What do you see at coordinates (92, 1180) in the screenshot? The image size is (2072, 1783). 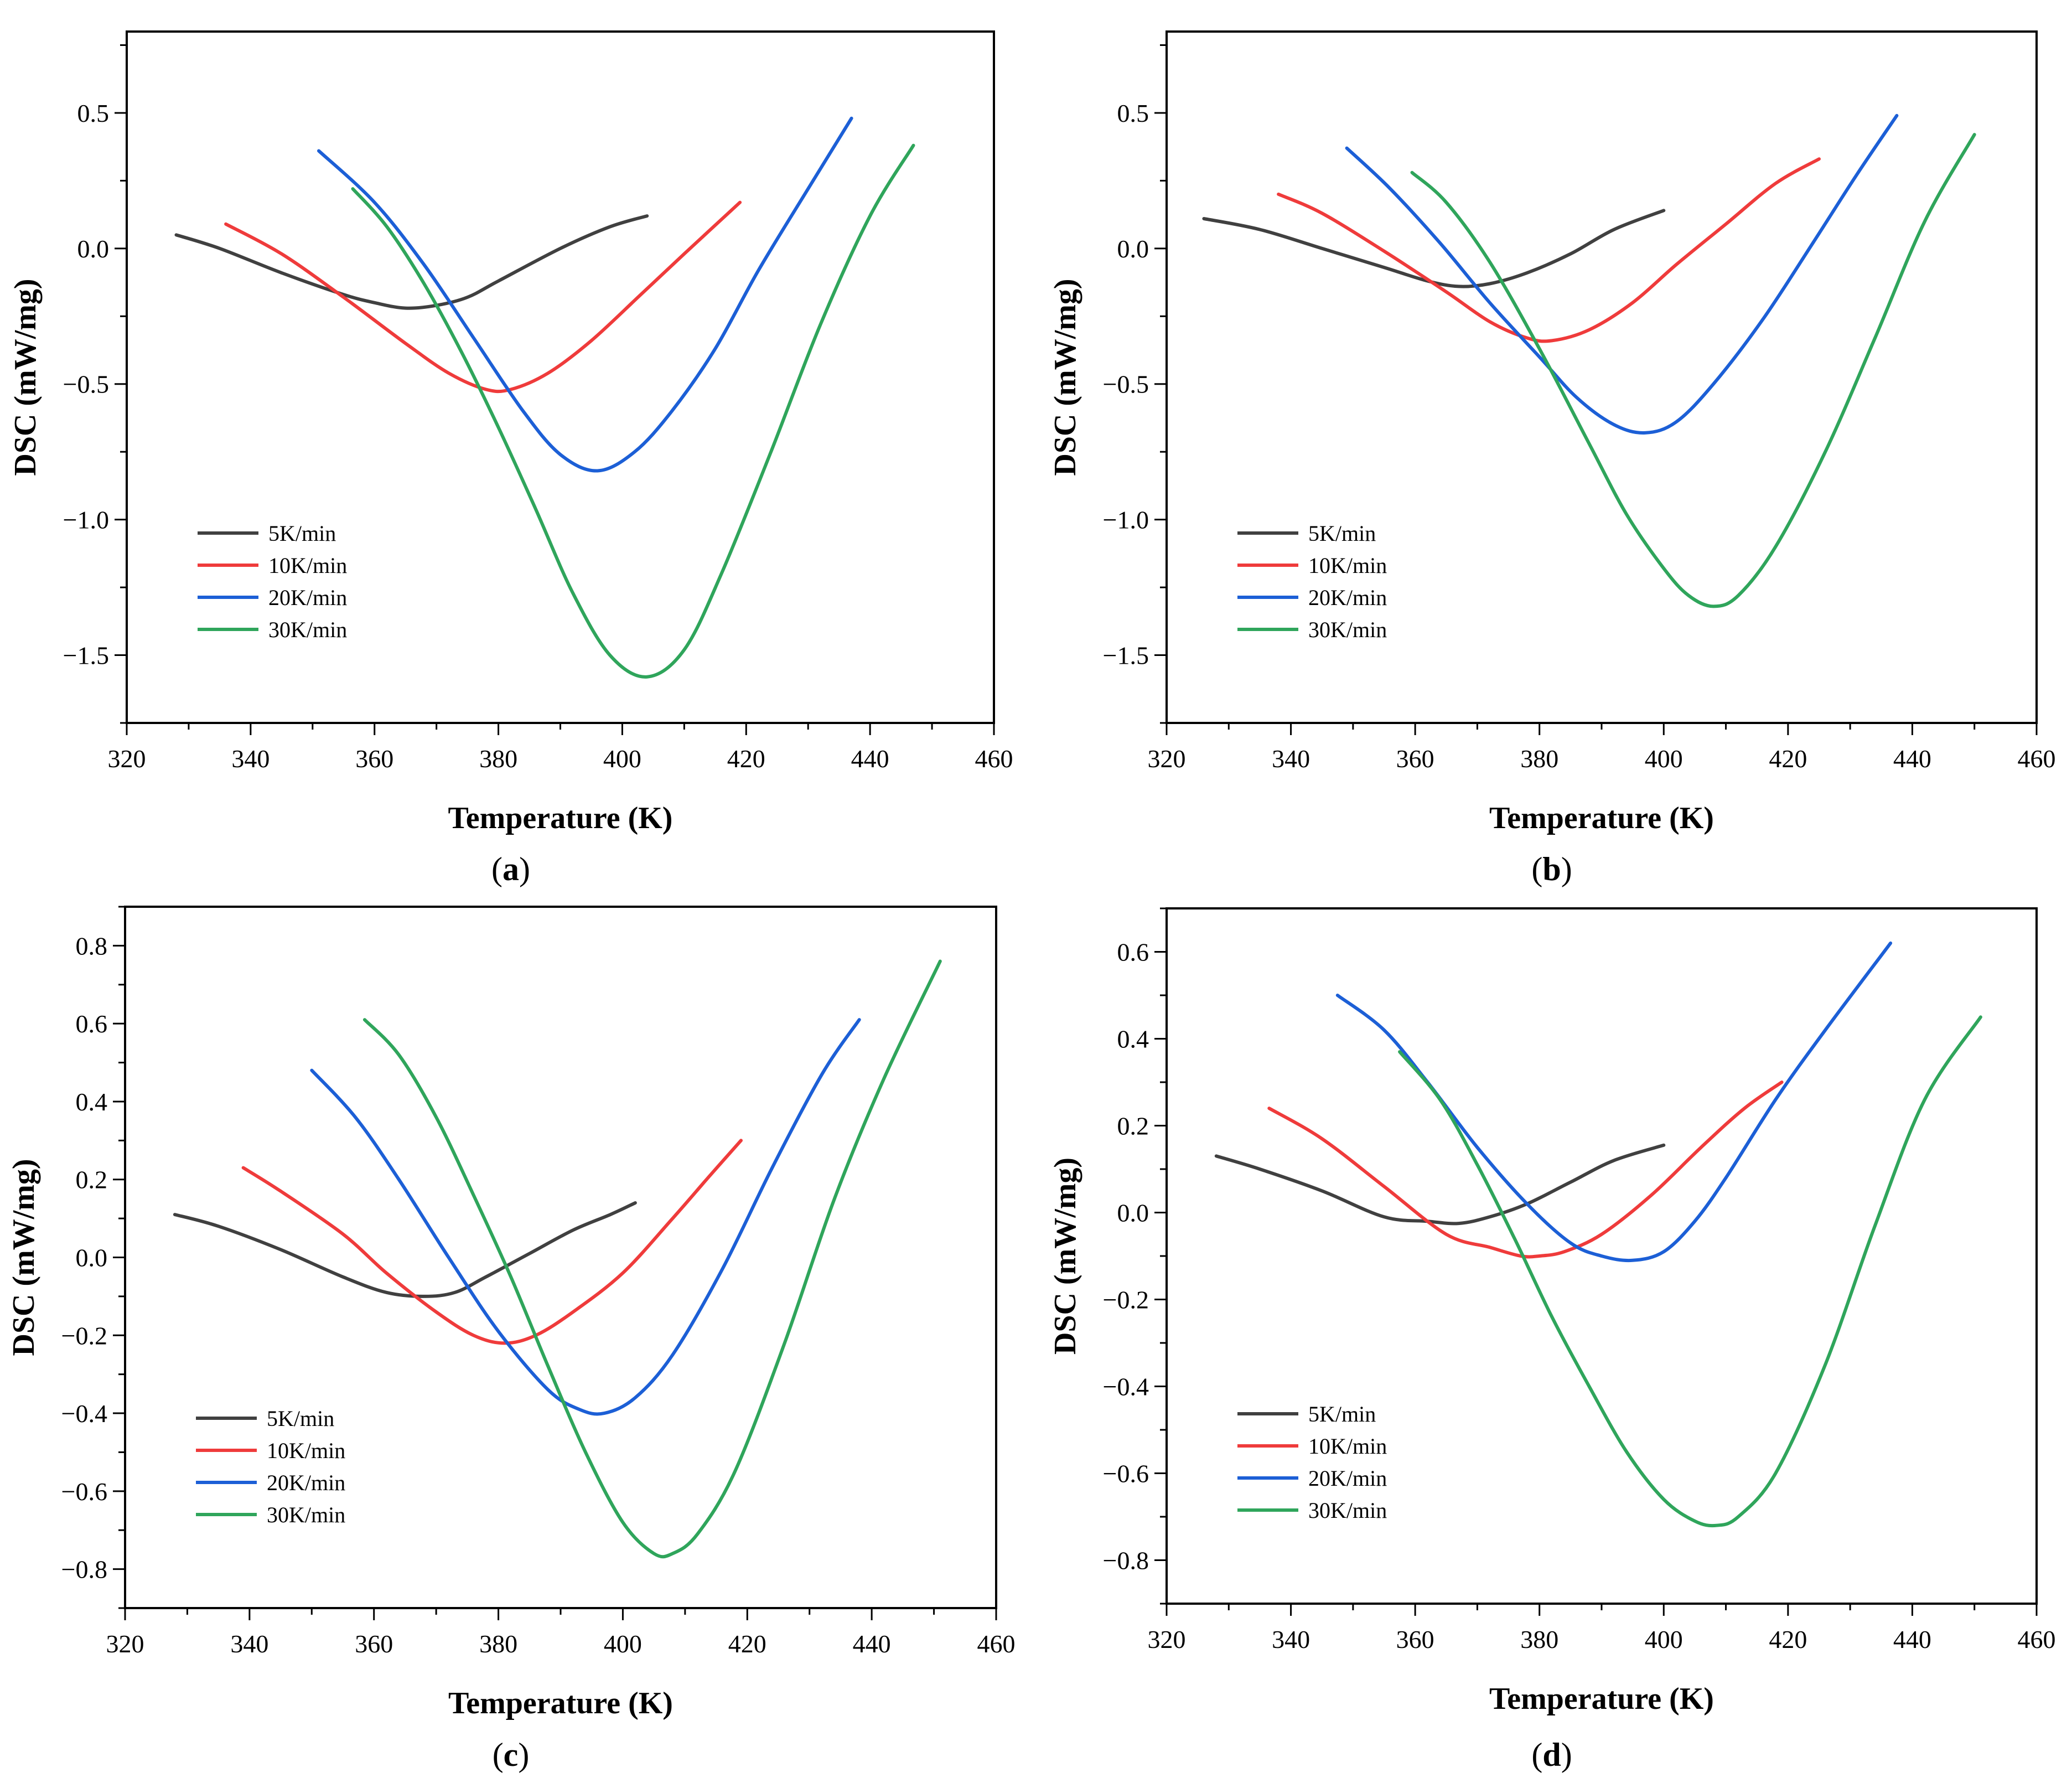 I see `y-tick-label: 0.2` at bounding box center [92, 1180].